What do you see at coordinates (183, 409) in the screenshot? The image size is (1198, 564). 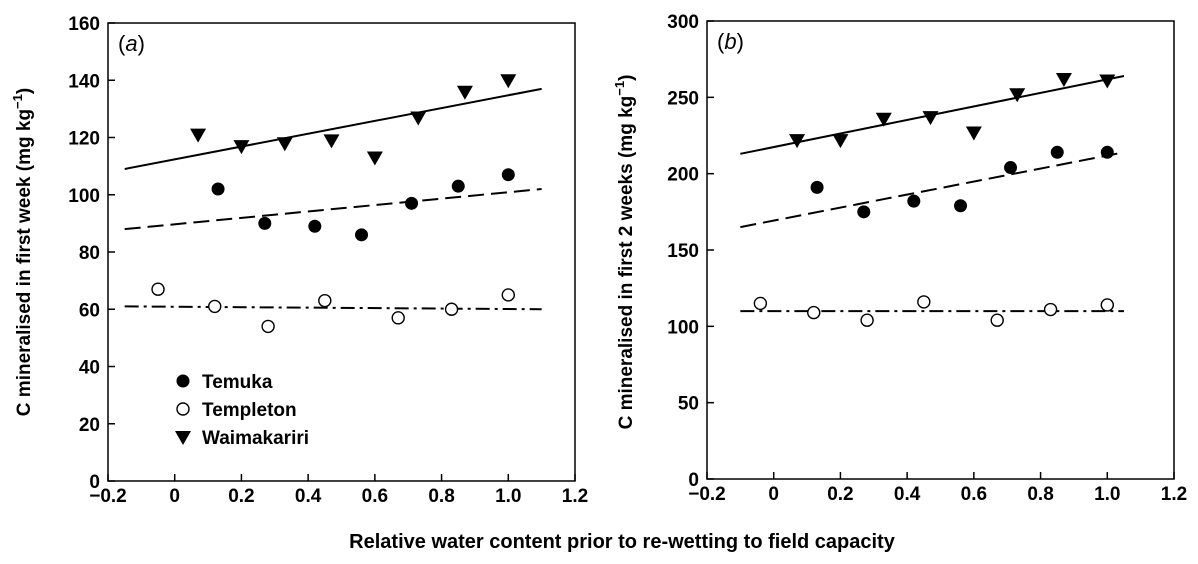 I see `legend-marker-templeton` at bounding box center [183, 409].